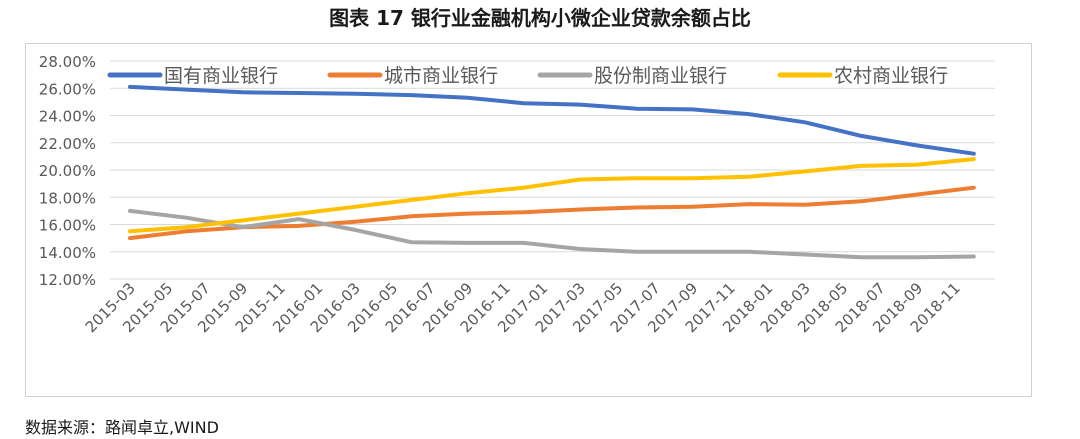 This screenshot has height=439, width=1080. I want to click on y-tick-label: 14.00%, so click(67, 253).